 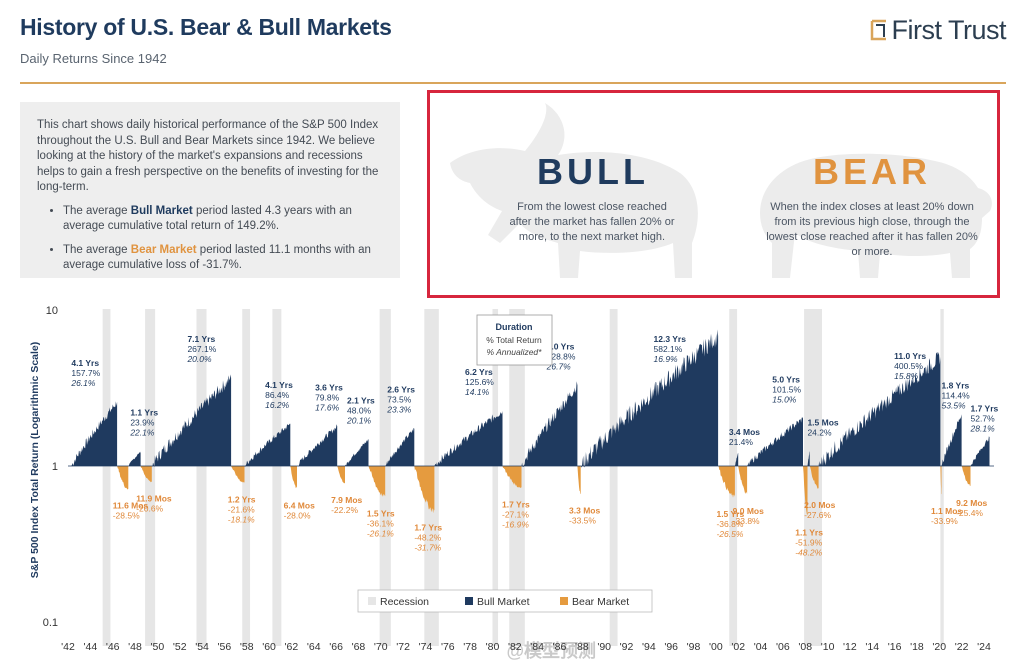 I want to click on bull-annualized-label: 23.3%, so click(x=399, y=410).